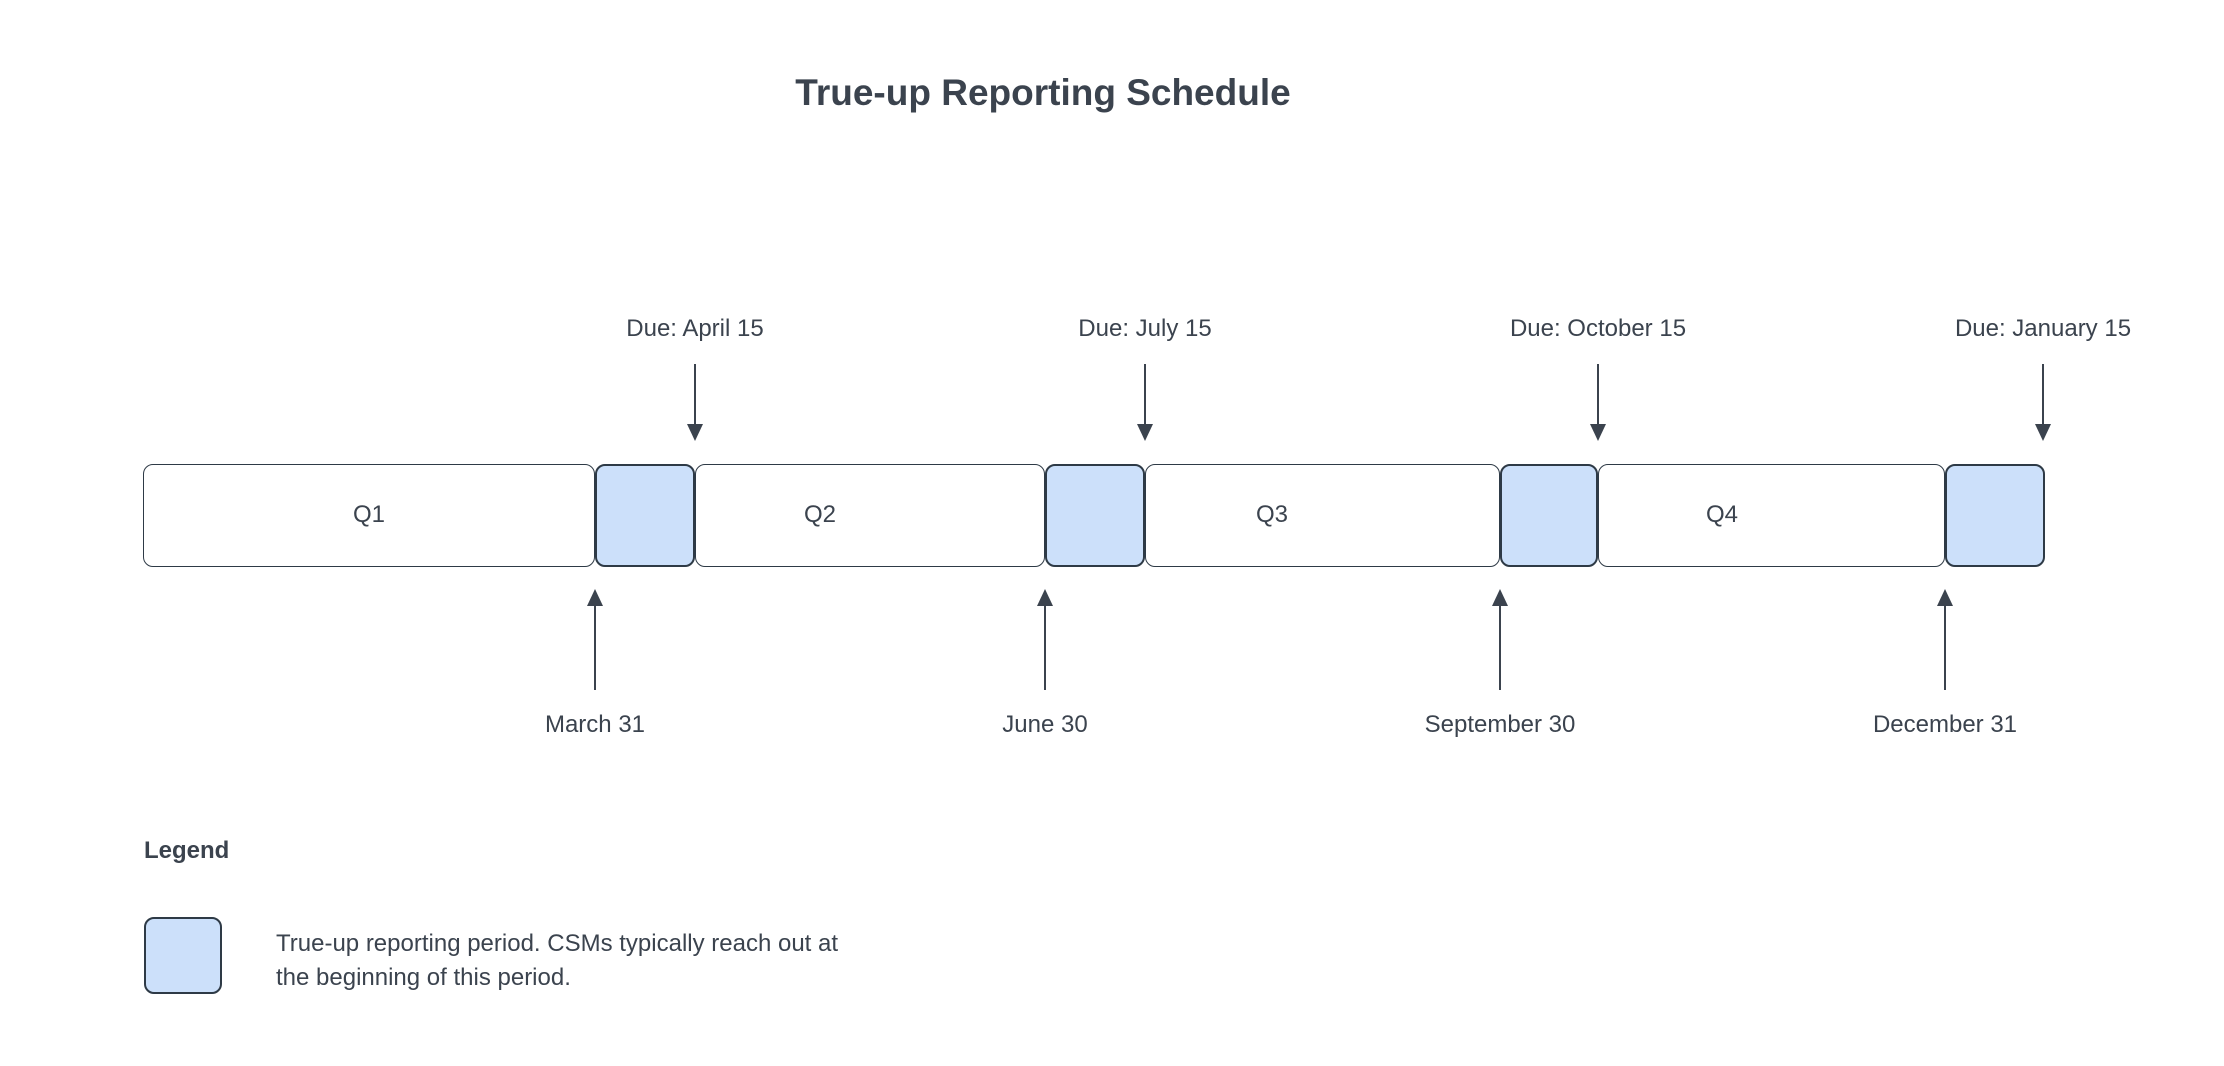 The width and height of the screenshot is (2224, 1066). What do you see at coordinates (1043, 92) in the screenshot?
I see `page-title: True-up Reporting Schedule` at bounding box center [1043, 92].